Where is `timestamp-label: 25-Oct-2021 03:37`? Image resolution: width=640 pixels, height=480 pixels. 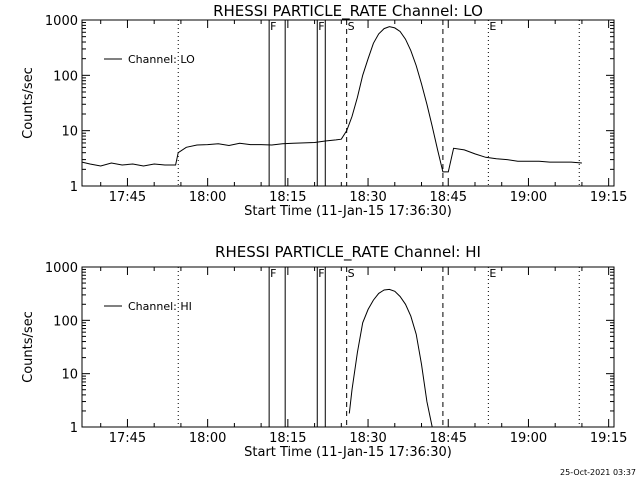
timestamp-label: 25-Oct-2021 03:37 is located at coordinates (598, 472).